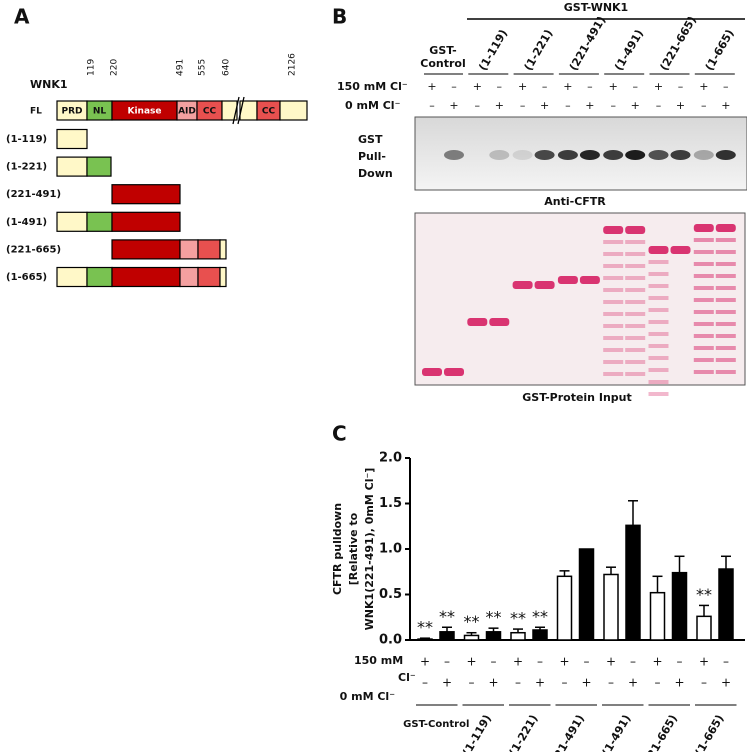 The height and width of the screenshot is (756, 747). Describe the element at coordinates (115, 67) in the screenshot. I see `residue-number: 220` at that location.